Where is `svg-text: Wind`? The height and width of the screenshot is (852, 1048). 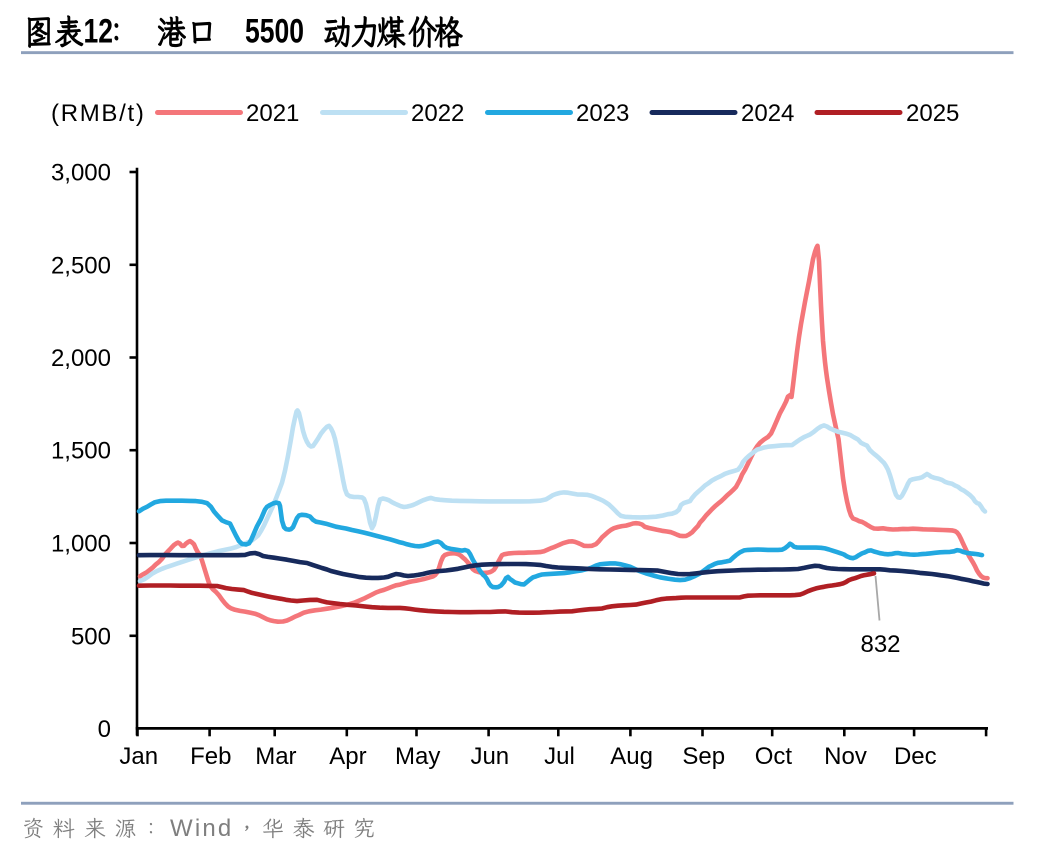 svg-text: Wind is located at coordinates (201, 828).